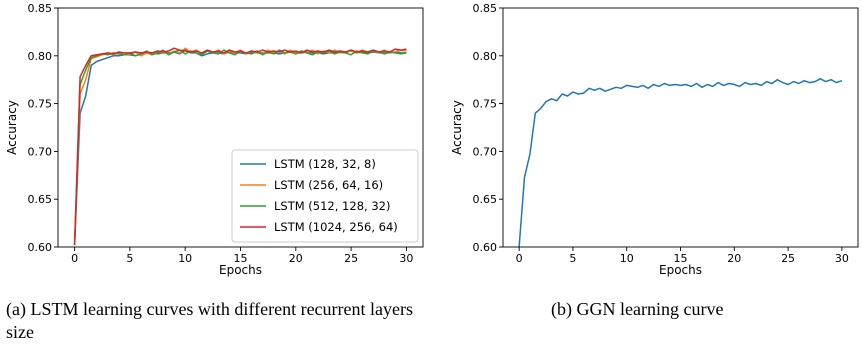  What do you see at coordinates (637, 309) in the screenshot?
I see `caption-b: (b) GGN learning curve` at bounding box center [637, 309].